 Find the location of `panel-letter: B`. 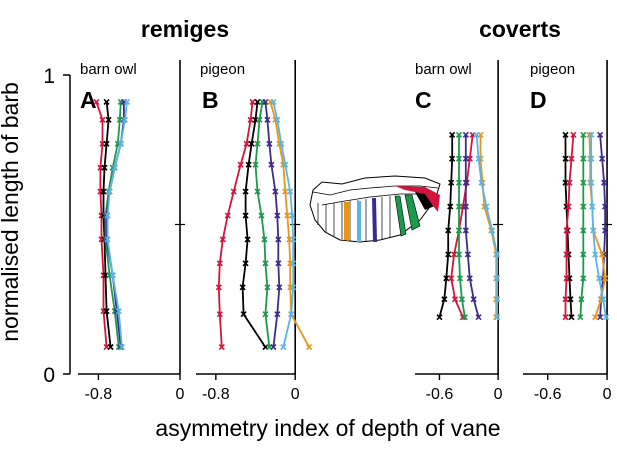

panel-letter: B is located at coordinates (210, 100).